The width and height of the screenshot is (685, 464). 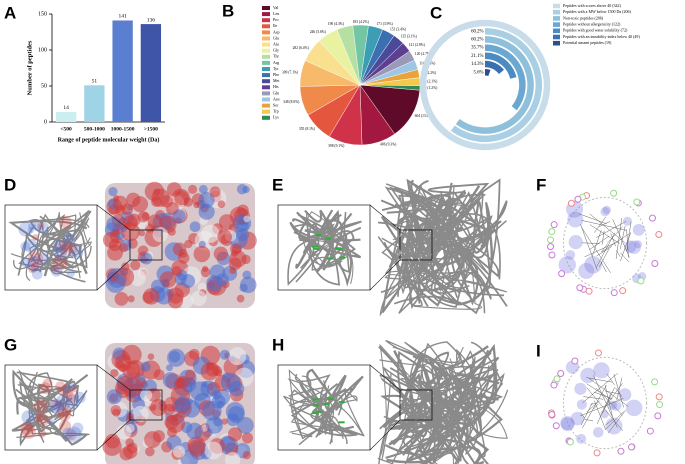 What do you see at coordinates (430, 88) in the screenshot?
I see `slice-label: 52 (1.2%)` at bounding box center [430, 88].